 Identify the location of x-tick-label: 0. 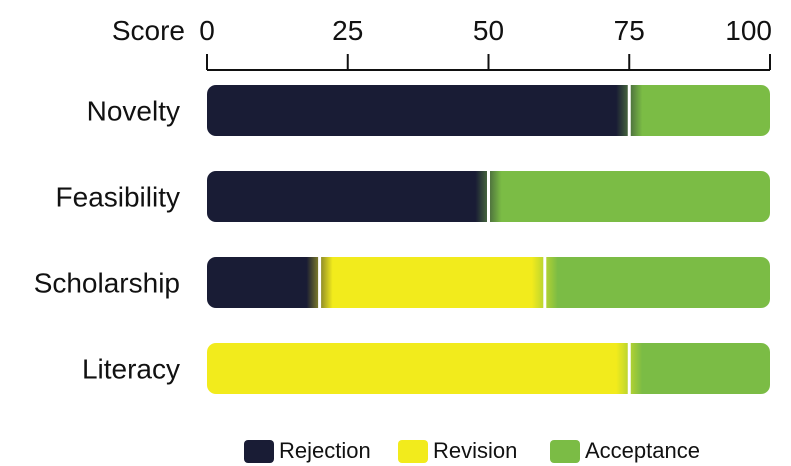
(207, 30).